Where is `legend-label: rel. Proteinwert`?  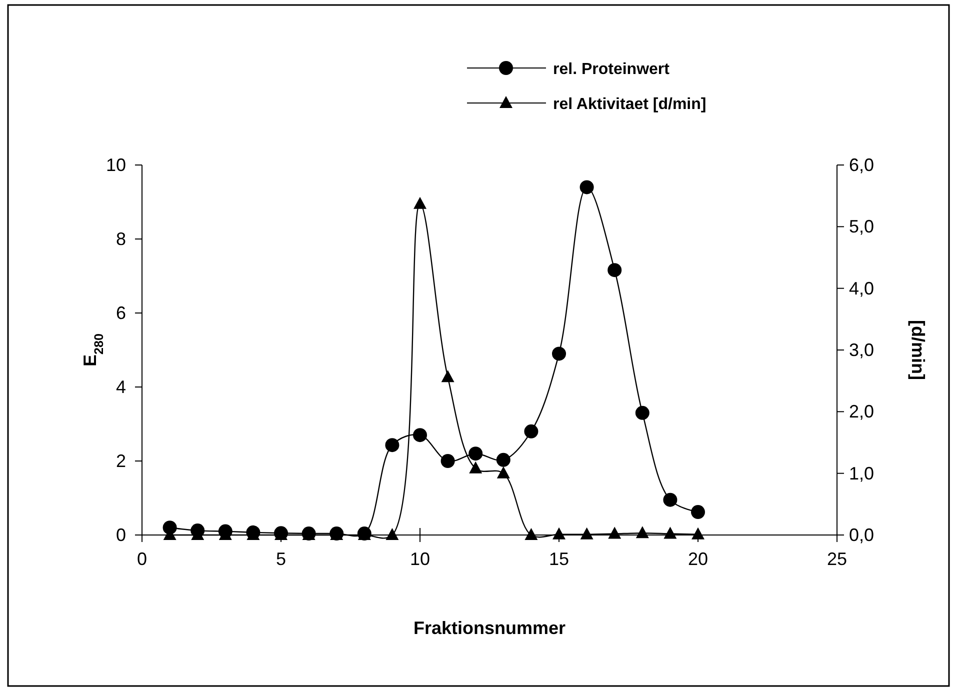
legend-label: rel. Proteinwert is located at coordinates (611, 69).